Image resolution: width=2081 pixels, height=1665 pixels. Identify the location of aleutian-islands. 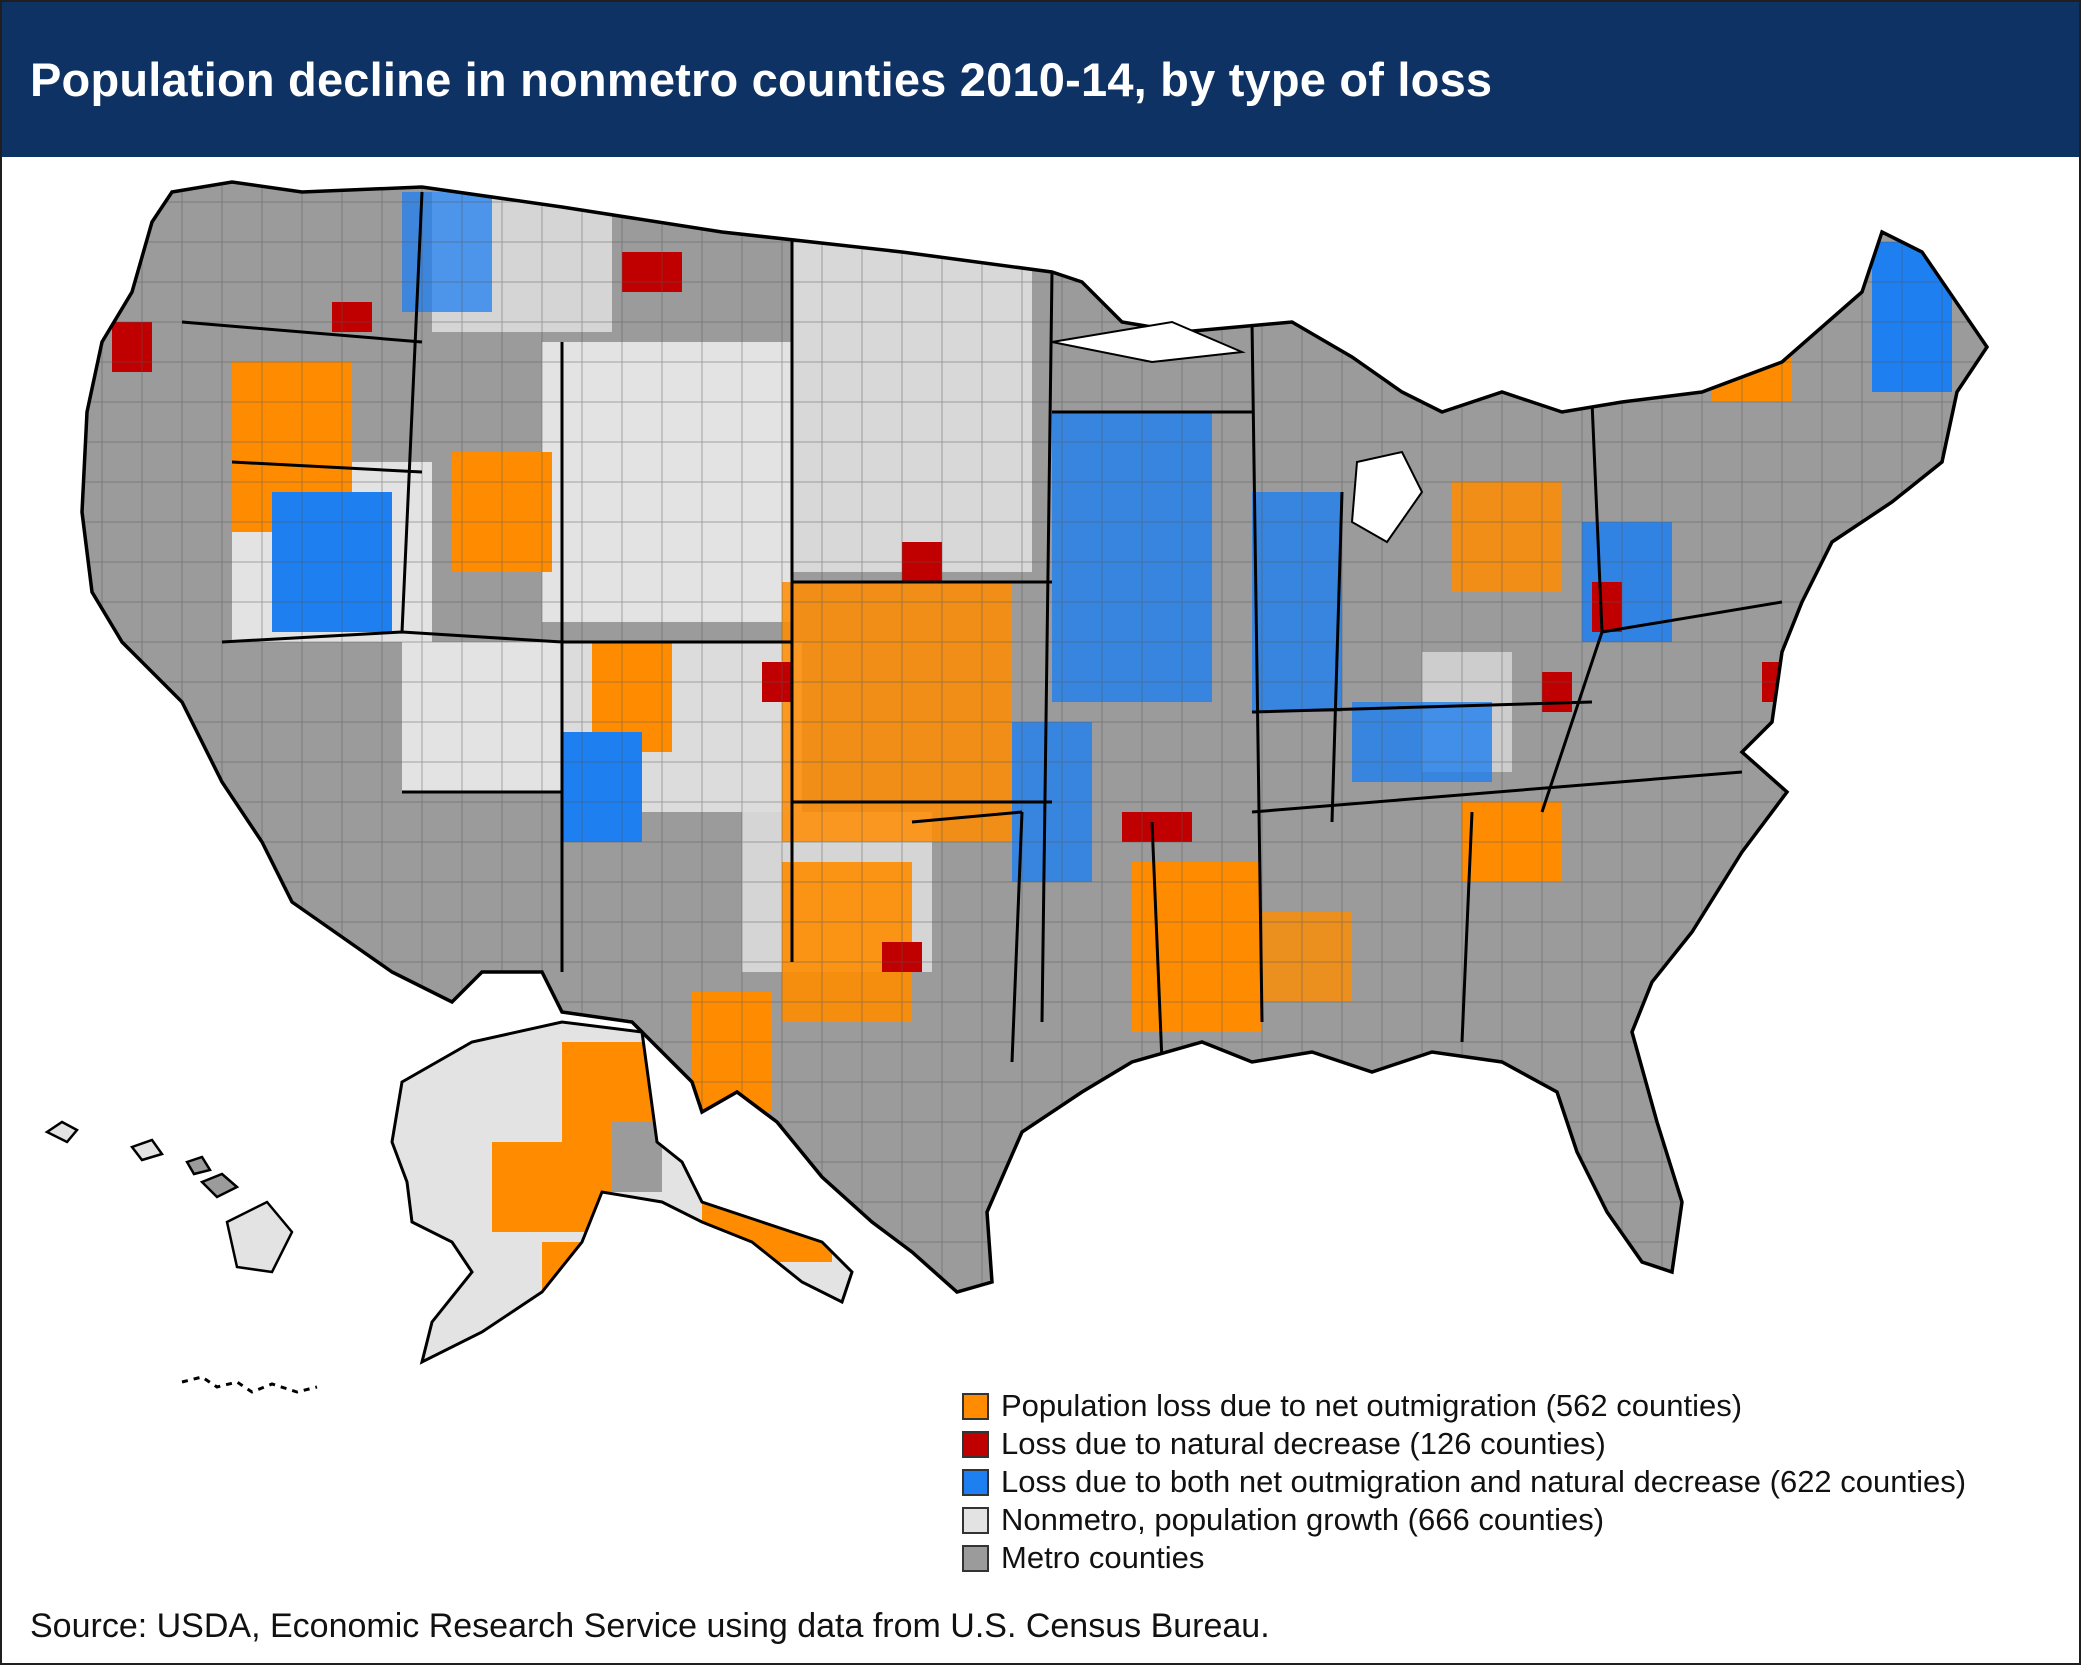
(249, 1384).